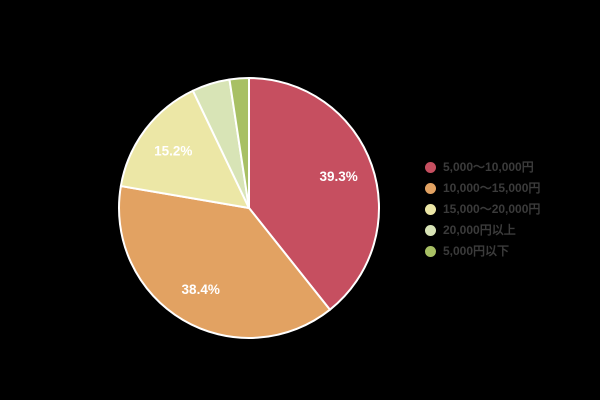 This screenshot has width=600, height=400. Describe the element at coordinates (173, 150) in the screenshot. I see `pie-slice-label: 15.2%` at that location.